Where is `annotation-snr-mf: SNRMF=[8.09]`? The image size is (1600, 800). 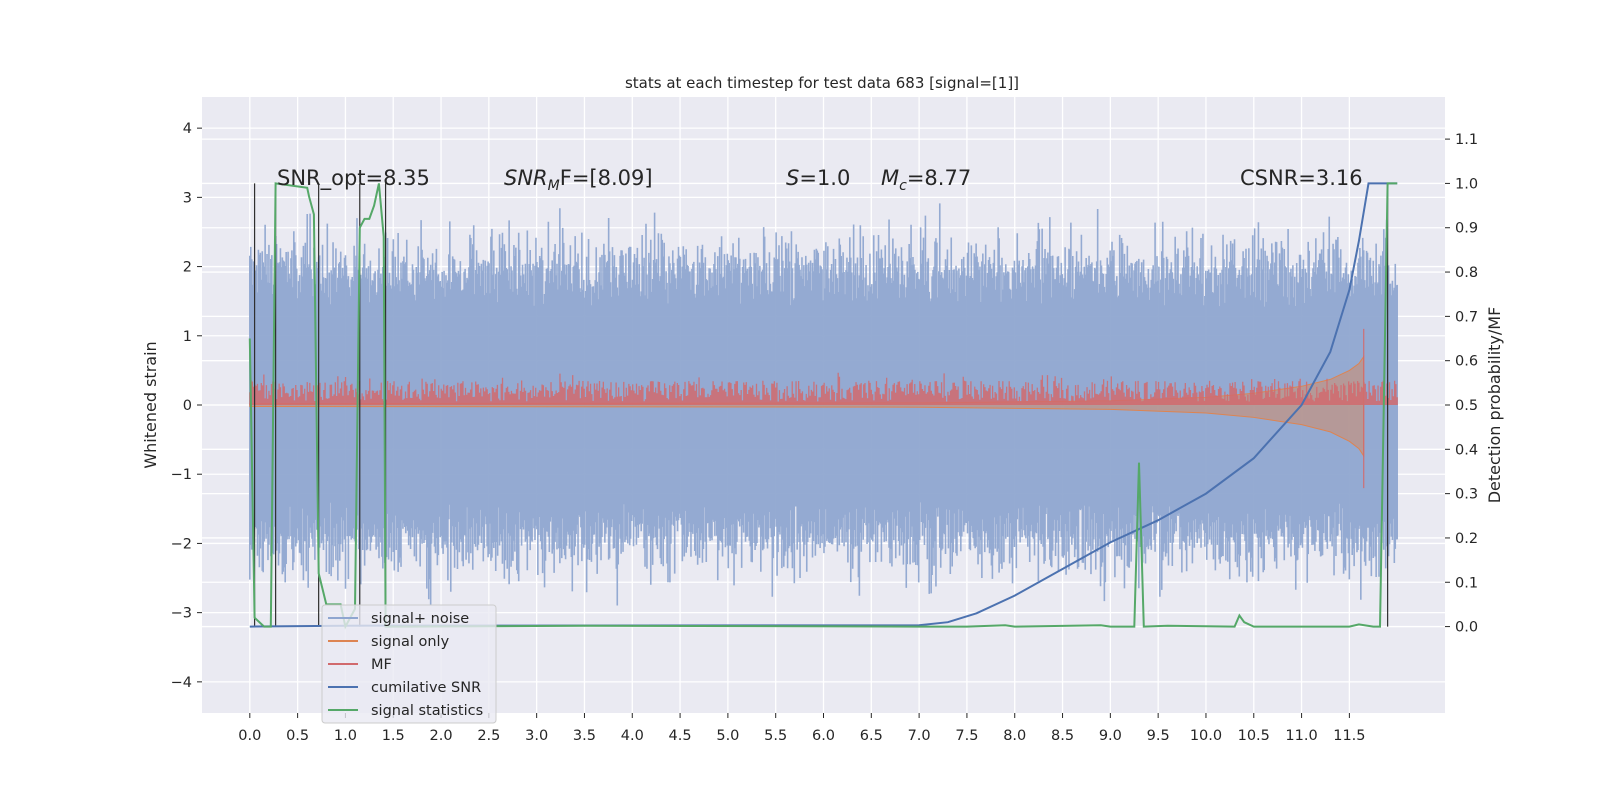
annotation-snr-mf: SNRMF=[8.09] is located at coordinates (578, 180).